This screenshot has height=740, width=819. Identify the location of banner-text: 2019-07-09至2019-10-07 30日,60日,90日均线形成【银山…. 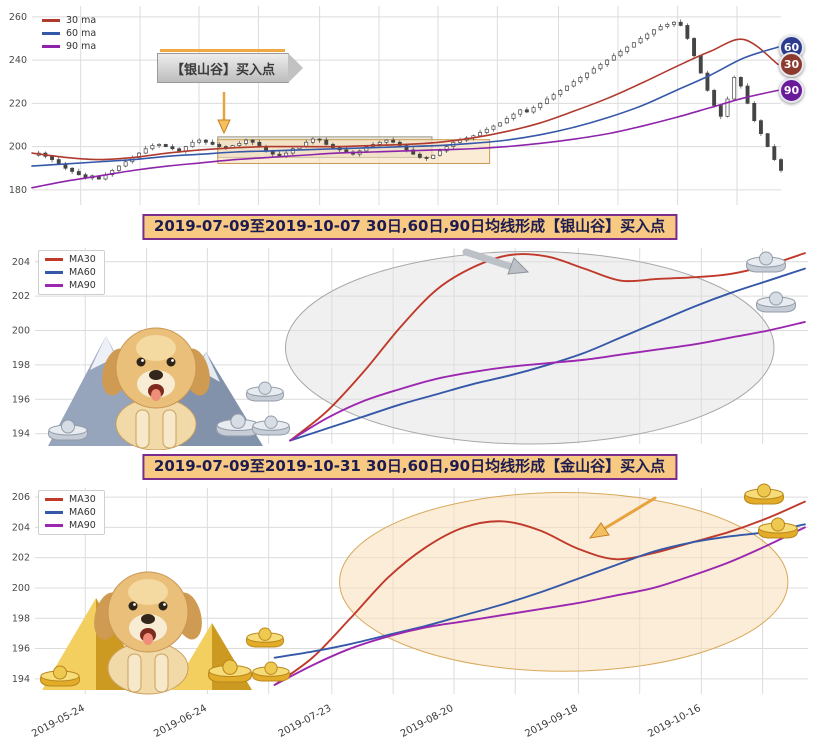
(409, 226).